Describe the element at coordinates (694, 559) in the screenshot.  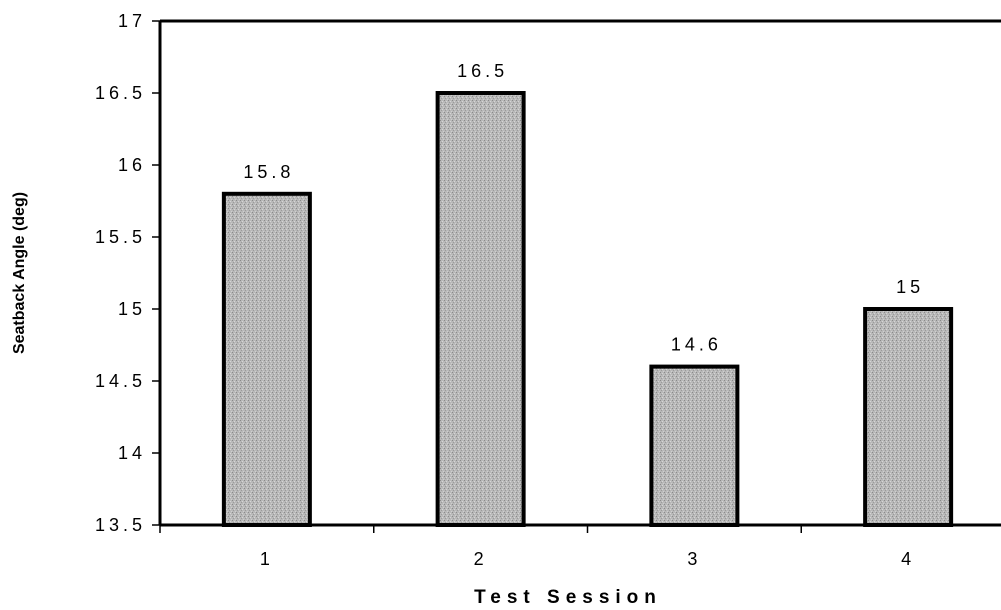
I see `x-tick-label: 3` at that location.